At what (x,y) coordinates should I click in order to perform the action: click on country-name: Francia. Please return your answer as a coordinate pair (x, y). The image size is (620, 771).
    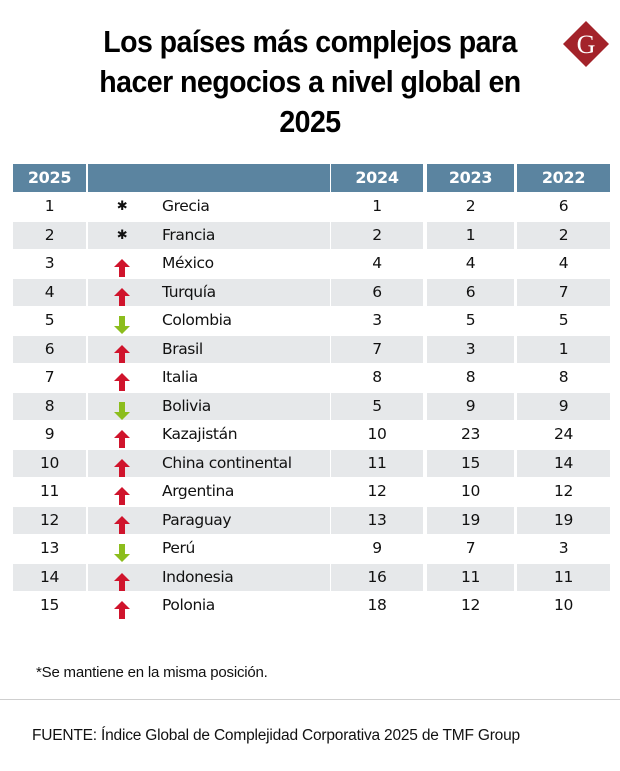
    Looking at the image, I should click on (189, 234).